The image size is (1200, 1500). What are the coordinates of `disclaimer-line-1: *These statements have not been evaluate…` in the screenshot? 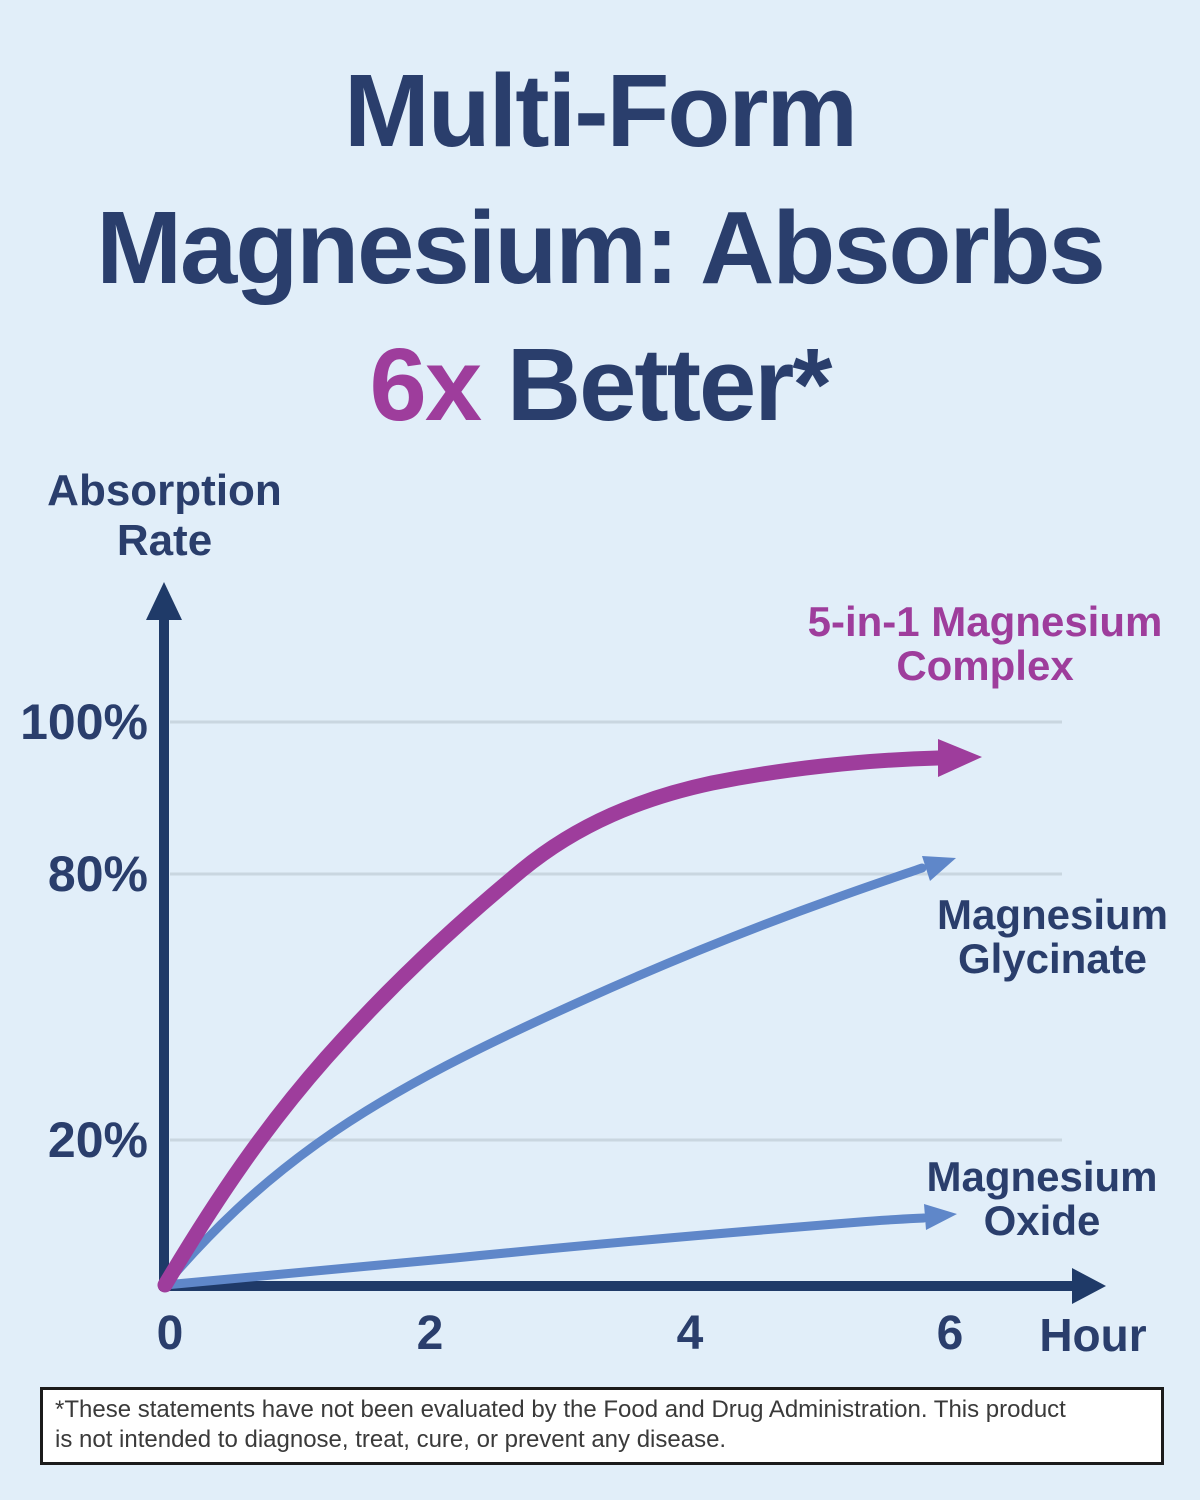 It's located at (560, 1409).